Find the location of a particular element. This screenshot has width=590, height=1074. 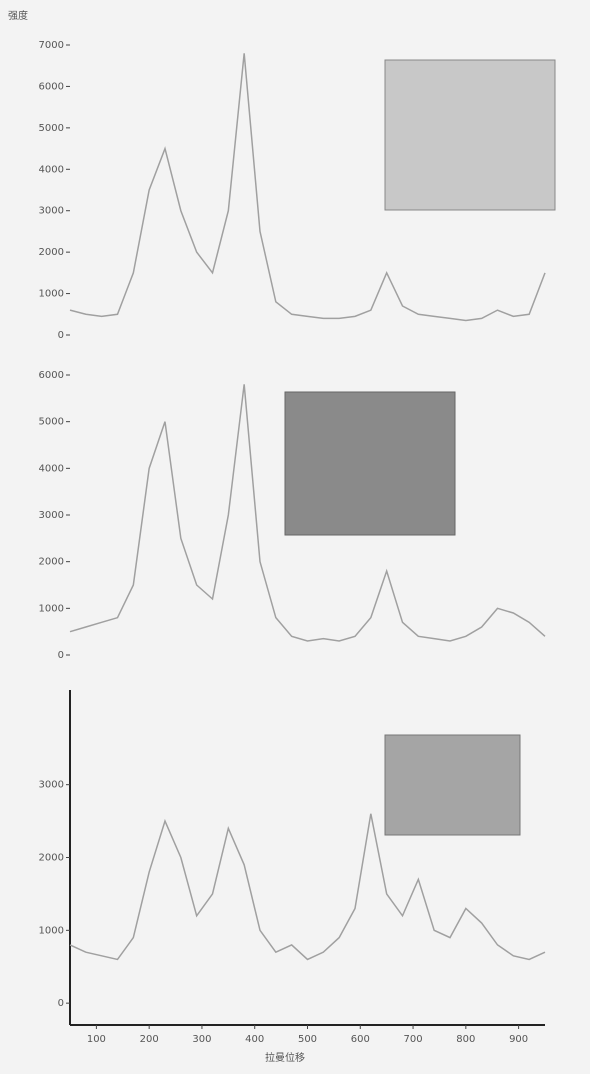

x-tick-label: 600 is located at coordinates (360, 1039).